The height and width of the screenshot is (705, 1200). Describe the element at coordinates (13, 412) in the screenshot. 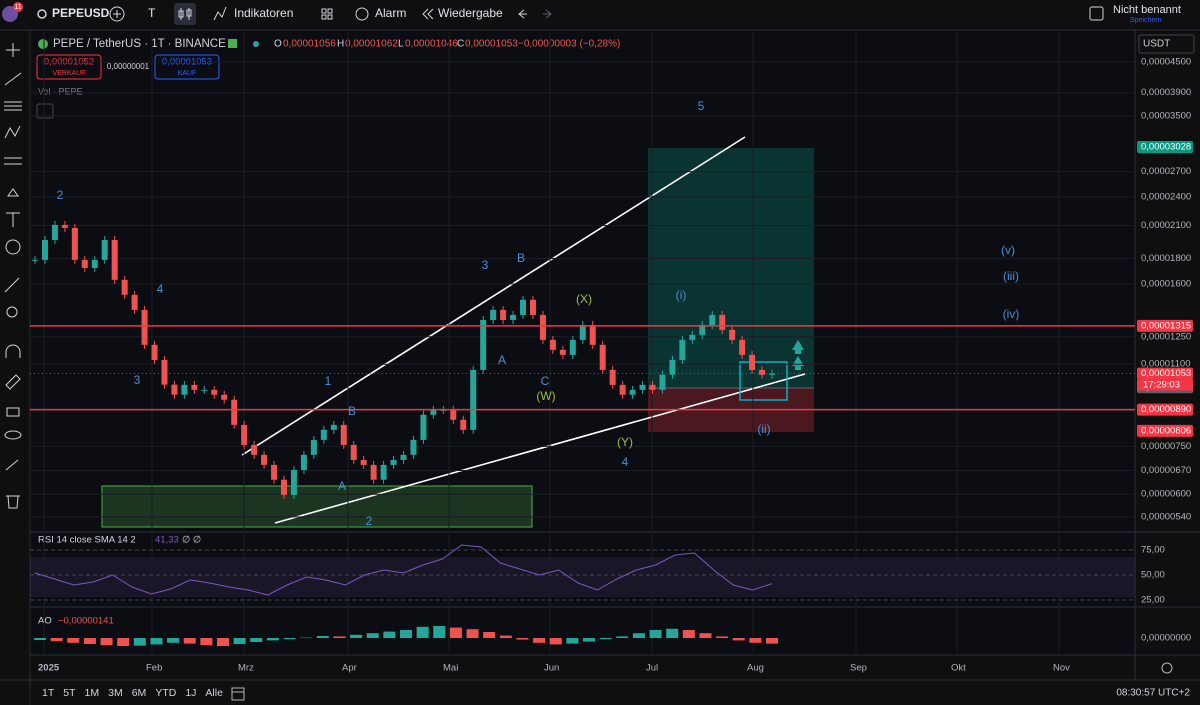

I see `lock-tool` at that location.